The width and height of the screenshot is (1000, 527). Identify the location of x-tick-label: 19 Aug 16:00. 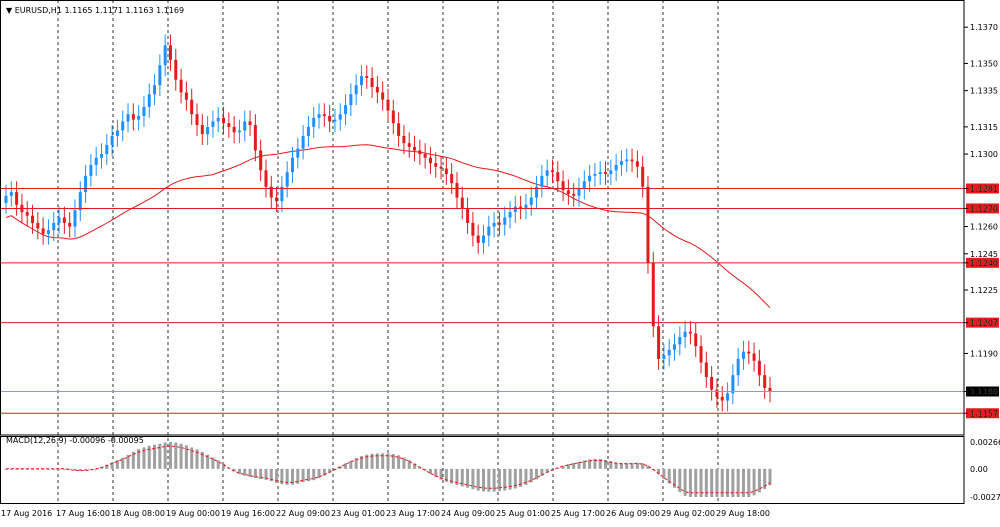
(248, 513).